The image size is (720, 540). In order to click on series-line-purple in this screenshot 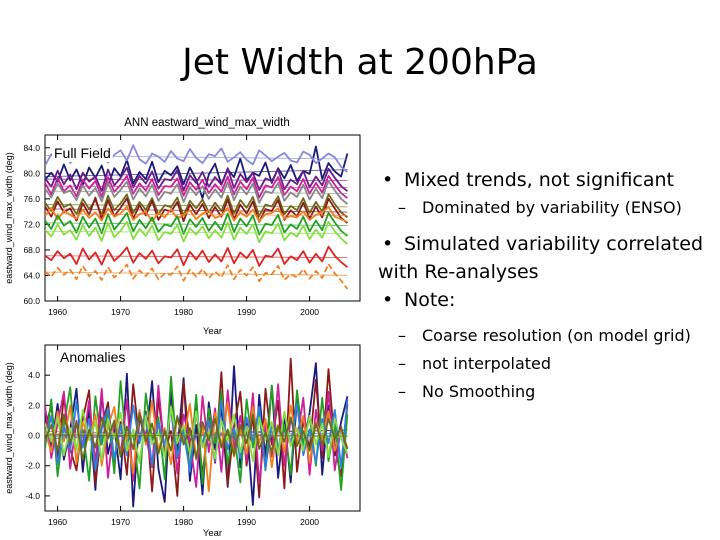, I will do `click(196, 179)`.